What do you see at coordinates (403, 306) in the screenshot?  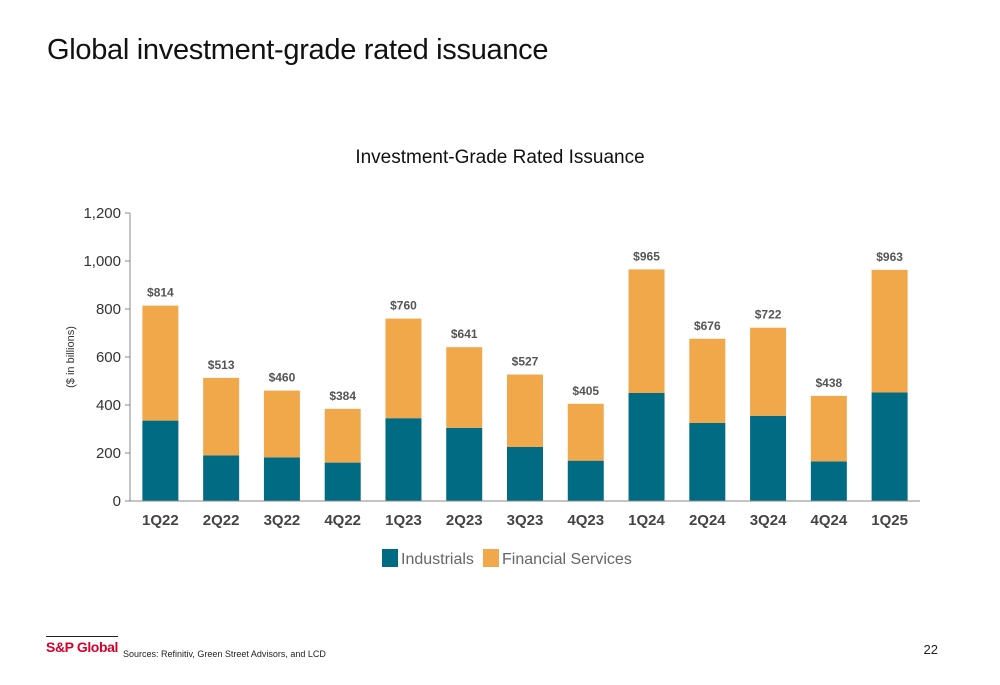 I see `total-label: $760` at bounding box center [403, 306].